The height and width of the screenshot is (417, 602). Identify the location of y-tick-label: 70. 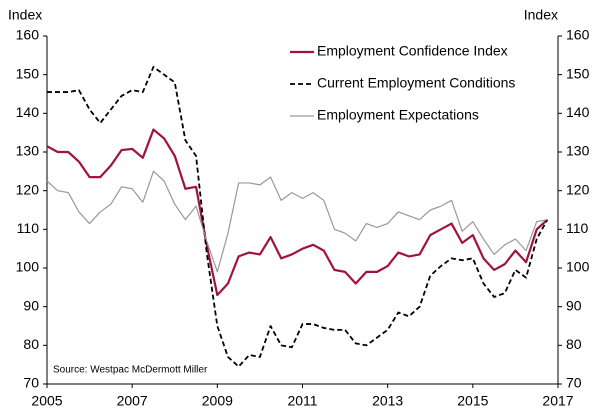
(31, 383).